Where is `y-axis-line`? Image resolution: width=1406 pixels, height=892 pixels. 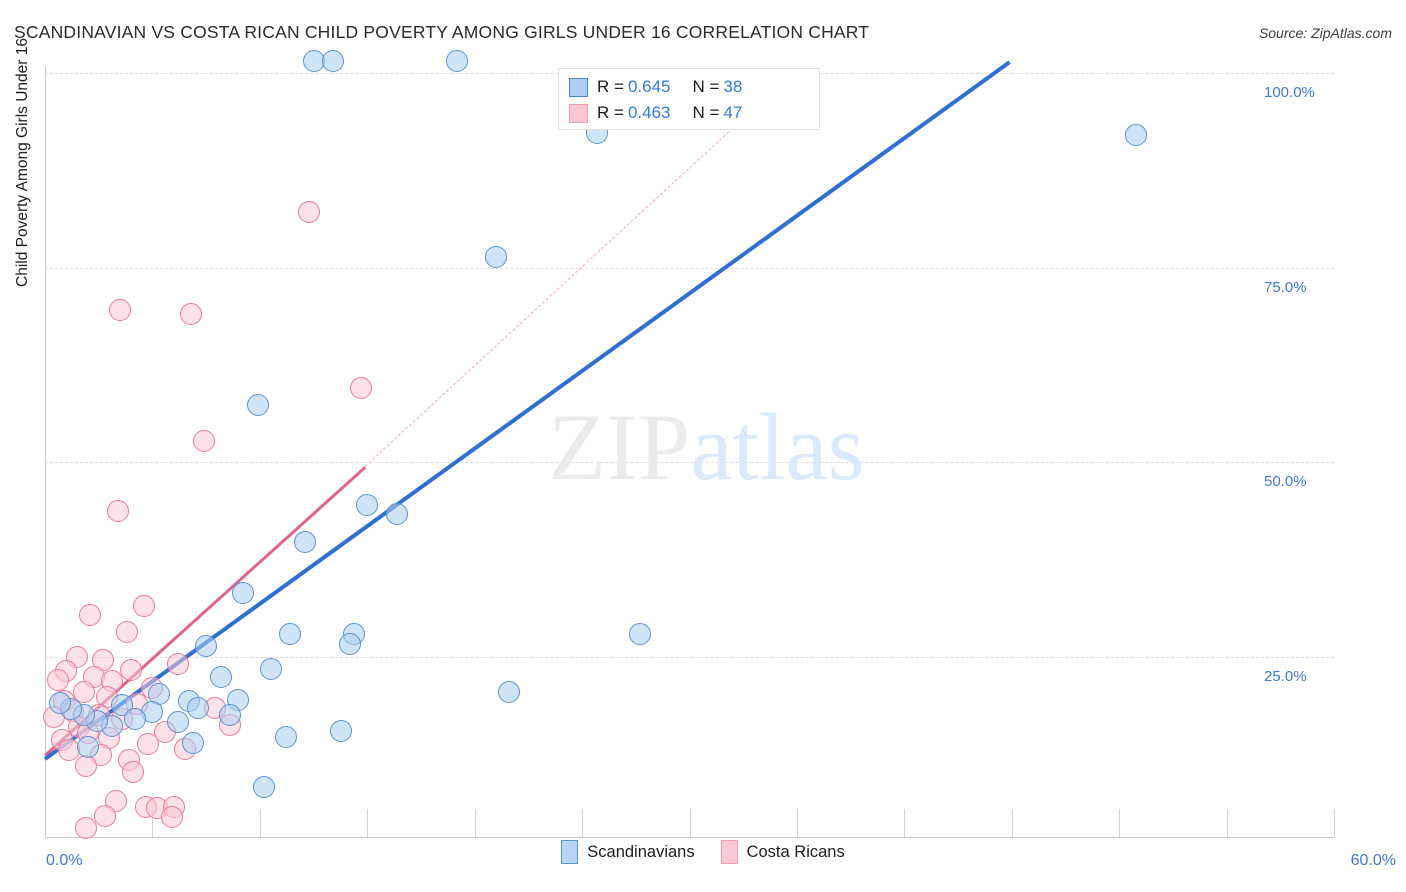
y-axis-line is located at coordinates (45, 451).